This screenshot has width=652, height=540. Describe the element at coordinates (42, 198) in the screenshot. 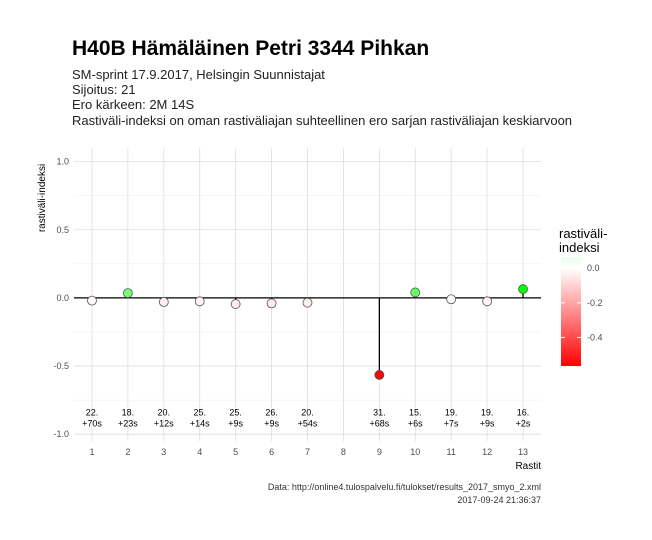

I see `y-axis-label: rastiväli-indeksi` at that location.